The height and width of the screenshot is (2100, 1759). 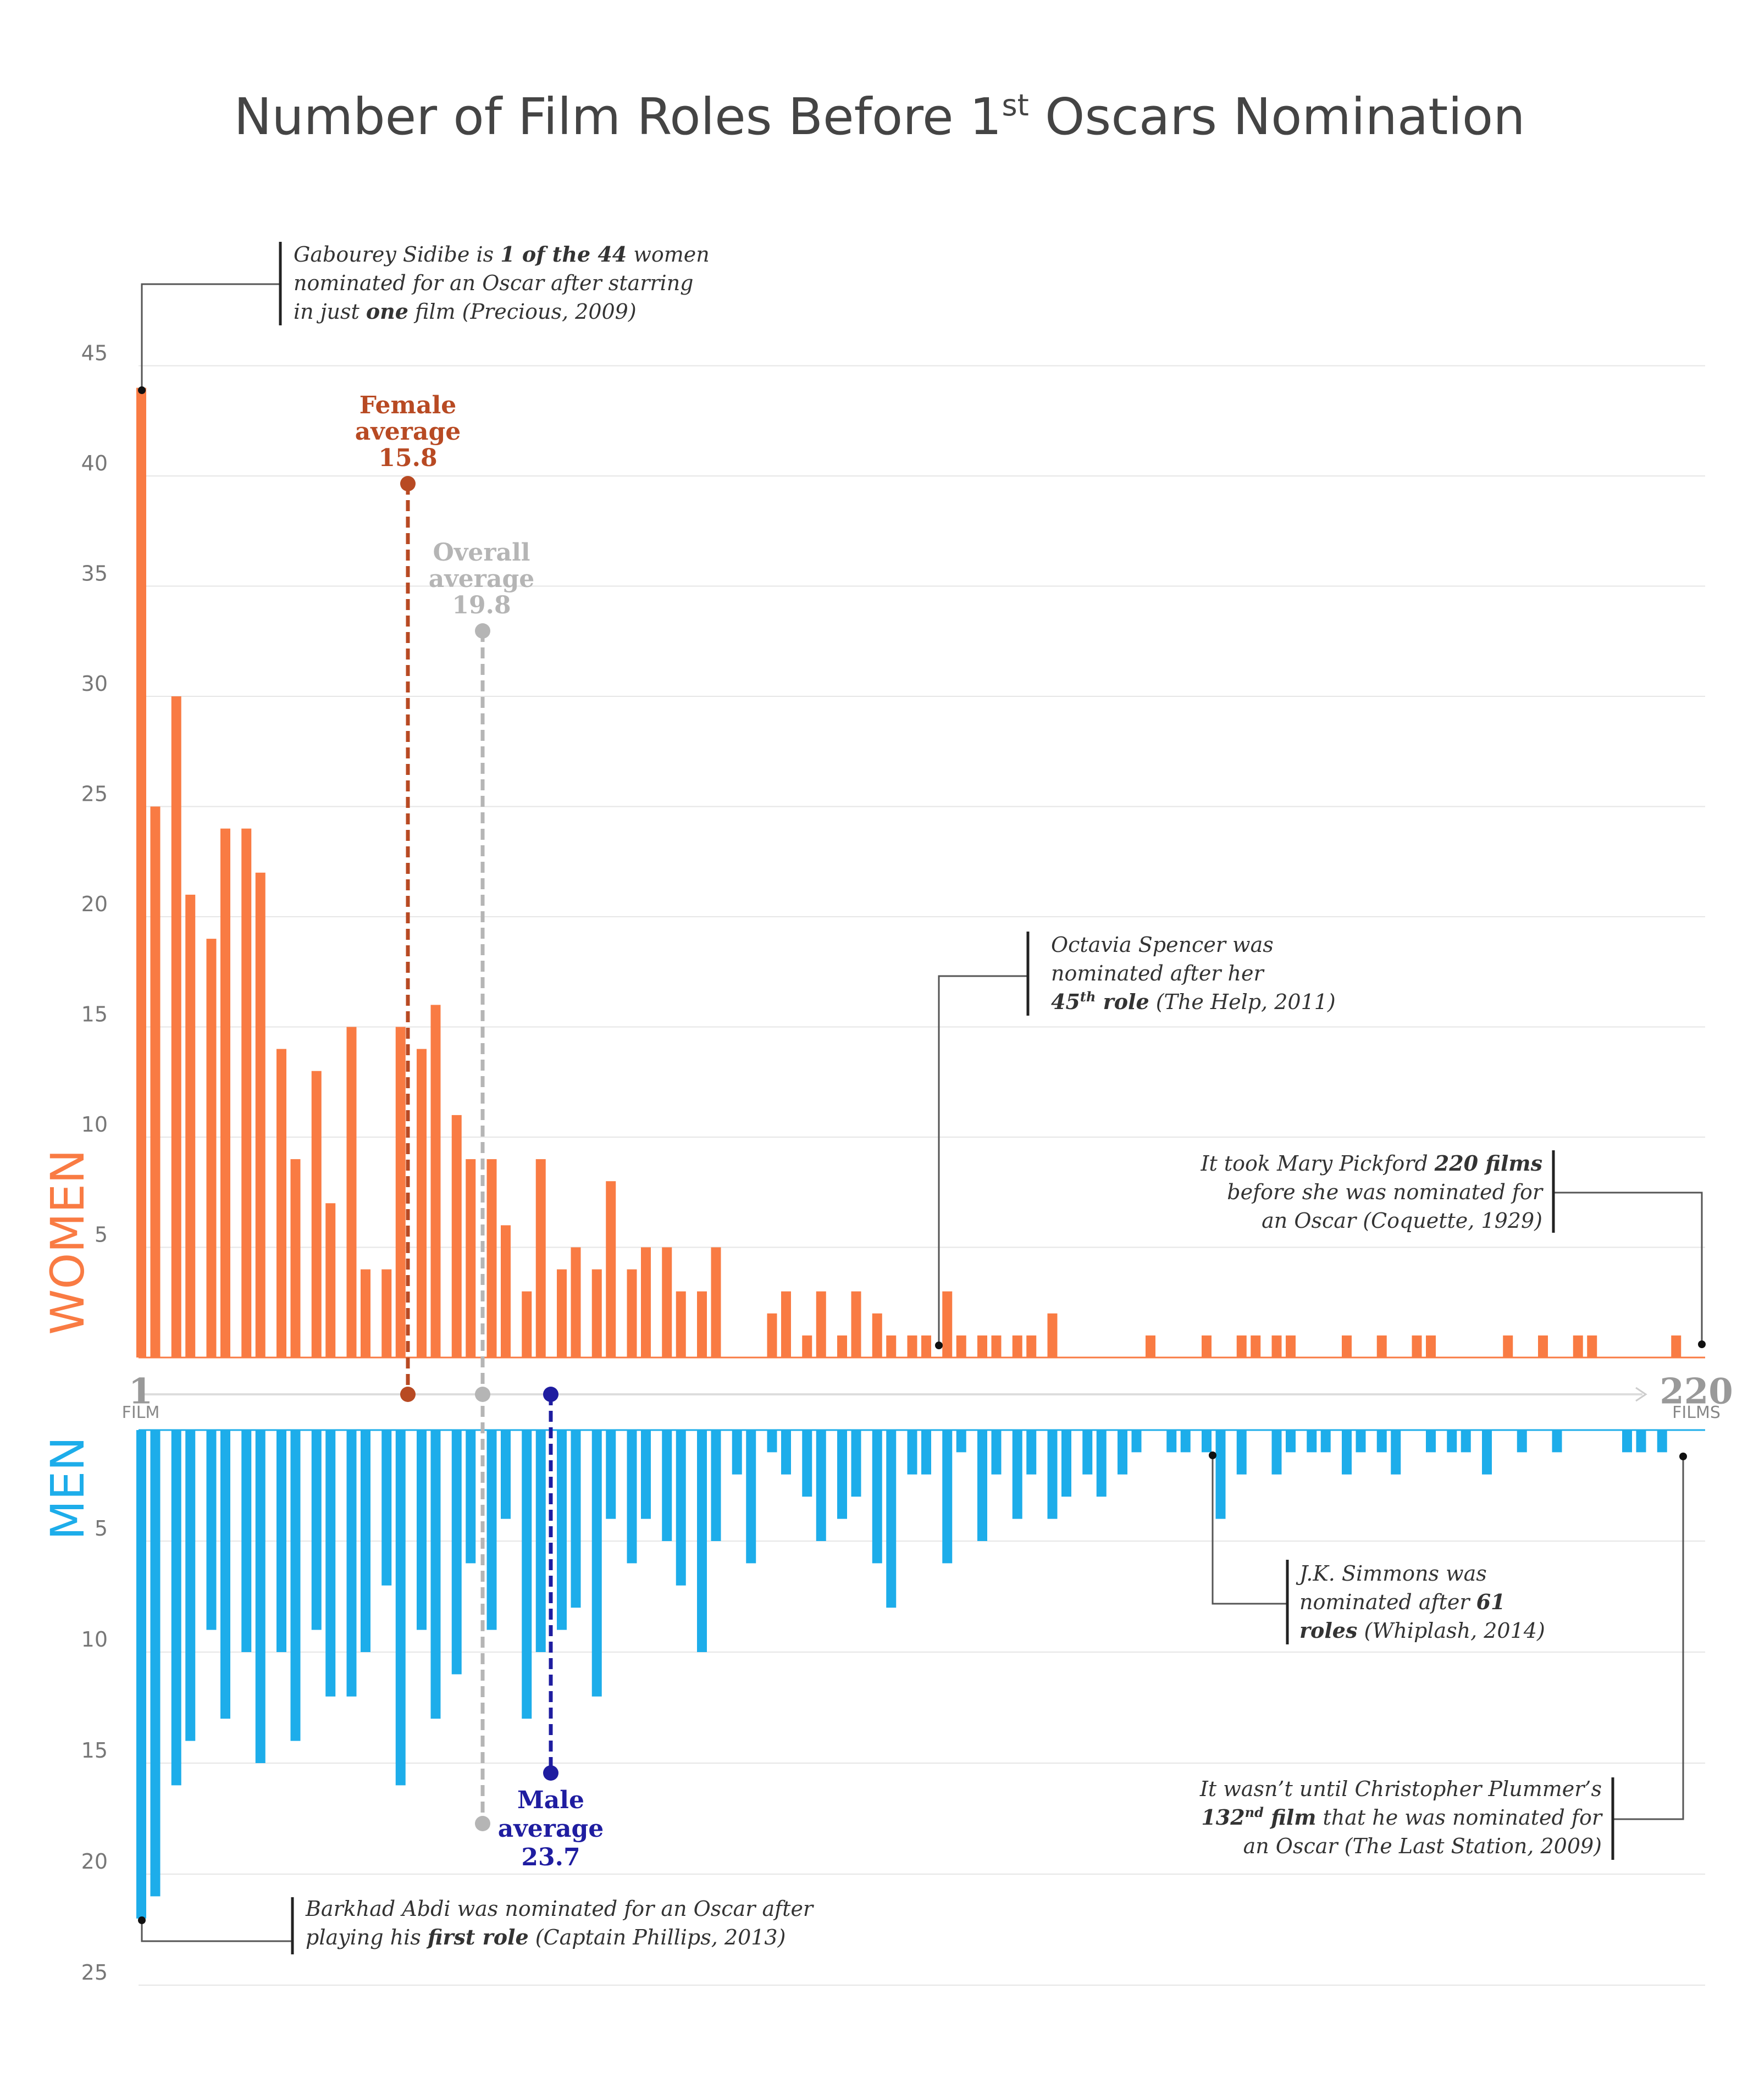 I want to click on annotation-simmons-connector, so click(x=1249, y=1530).